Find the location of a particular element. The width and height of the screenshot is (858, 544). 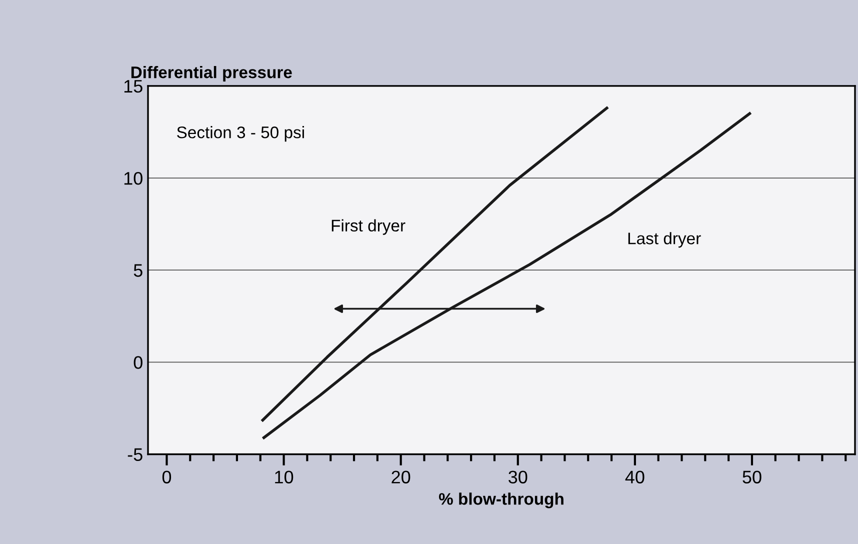

x-tick-label: 50 is located at coordinates (752, 477).